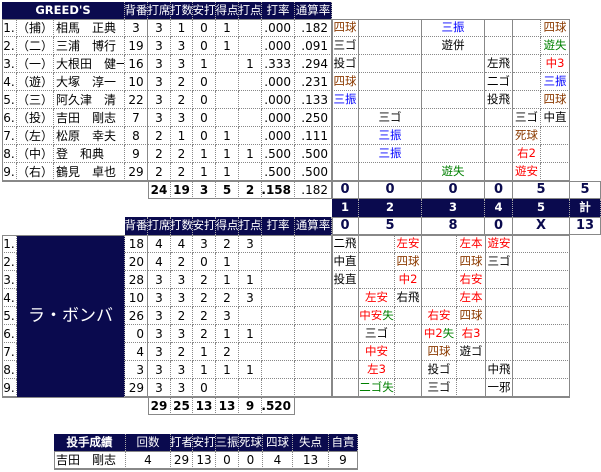 This screenshot has width=601, height=472. I want to click on stat-no: 3, so click(136, 28).